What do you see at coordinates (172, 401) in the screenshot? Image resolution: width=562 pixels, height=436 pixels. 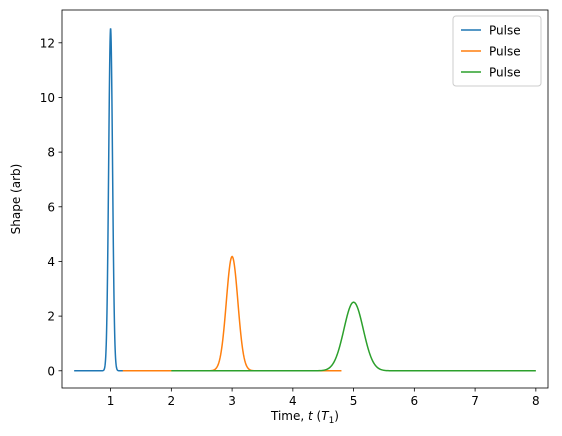 I see `x-tick-label: 2` at bounding box center [172, 401].